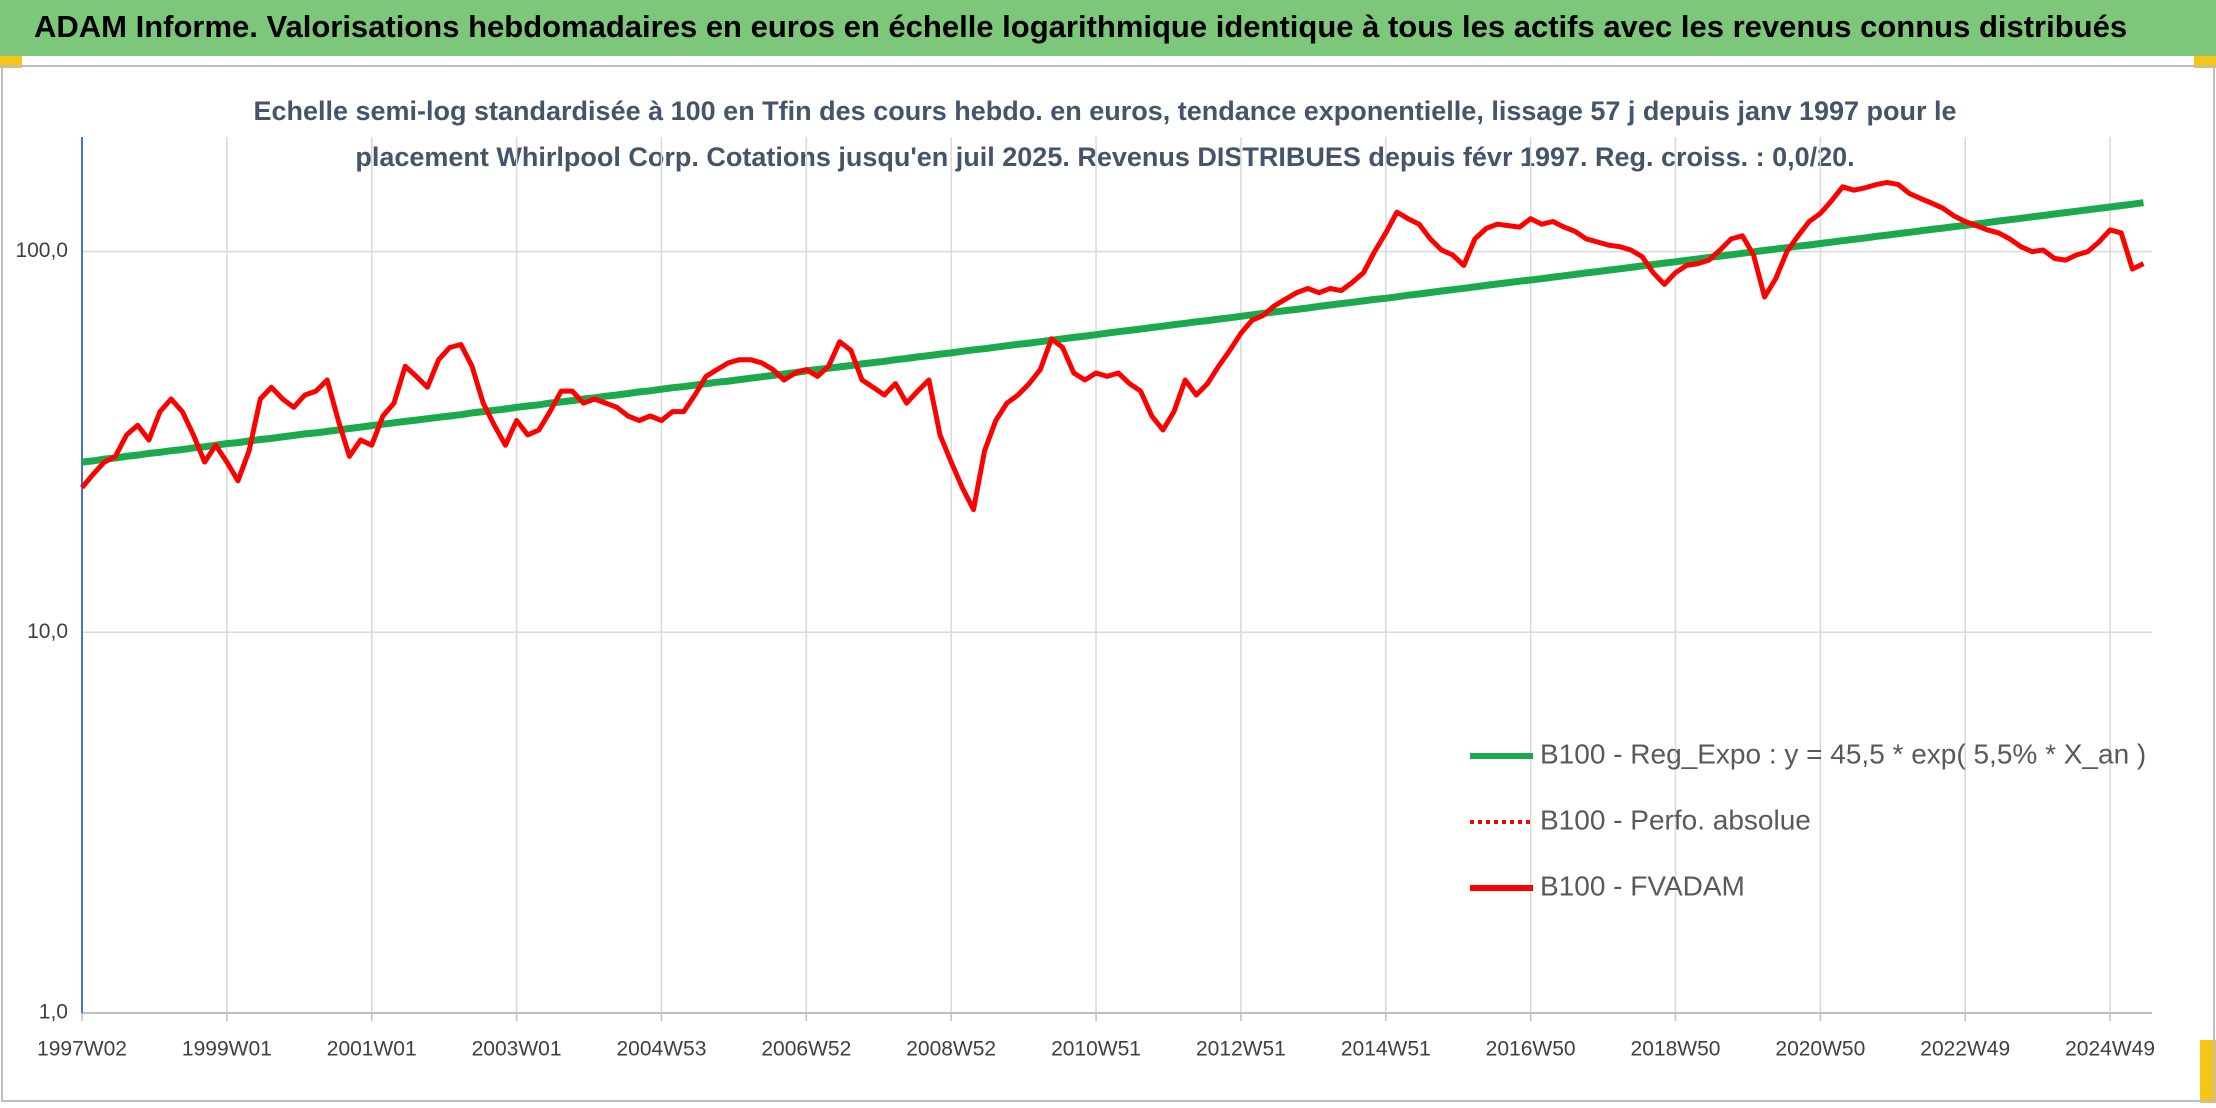 Image resolution: width=2216 pixels, height=1108 pixels. I want to click on legend-label: B100 - FVADAM, so click(1642, 885).